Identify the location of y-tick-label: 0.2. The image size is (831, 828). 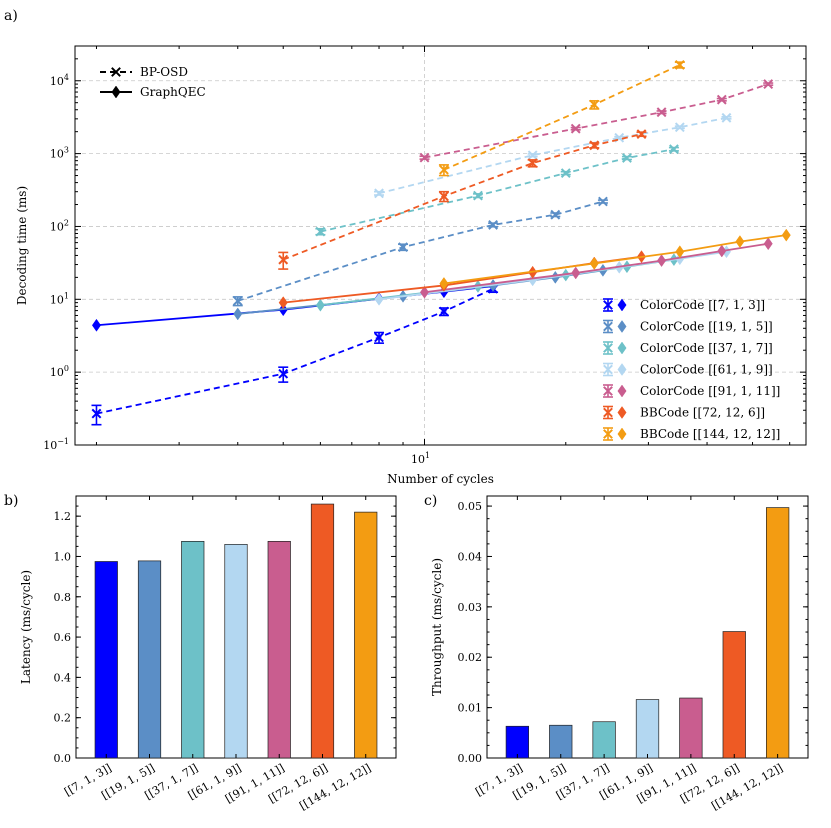
(63, 718).